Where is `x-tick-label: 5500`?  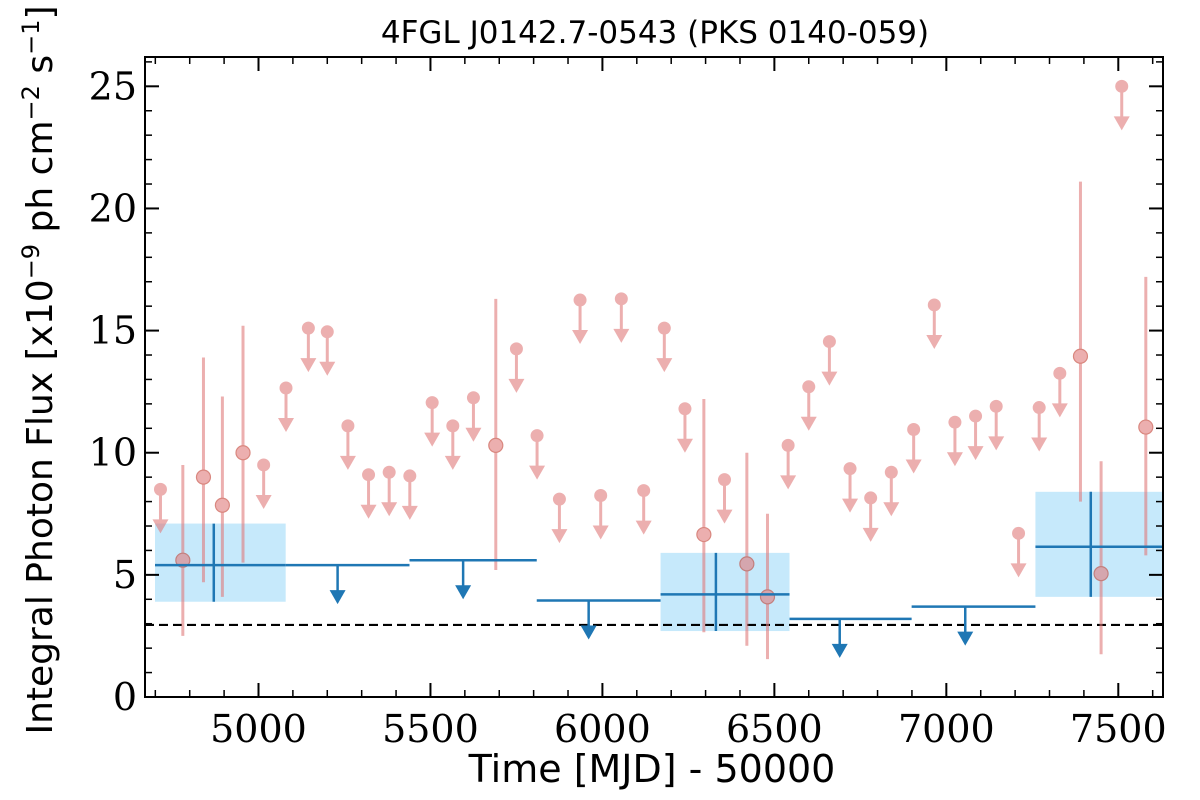
x-tick-label: 5500 is located at coordinates (430, 729).